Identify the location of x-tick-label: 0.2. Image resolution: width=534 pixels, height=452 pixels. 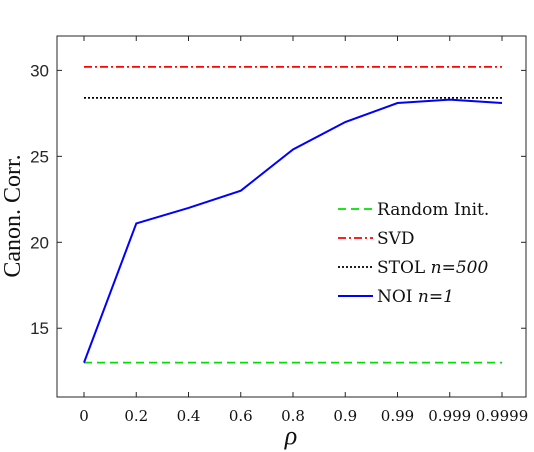
(136, 416).